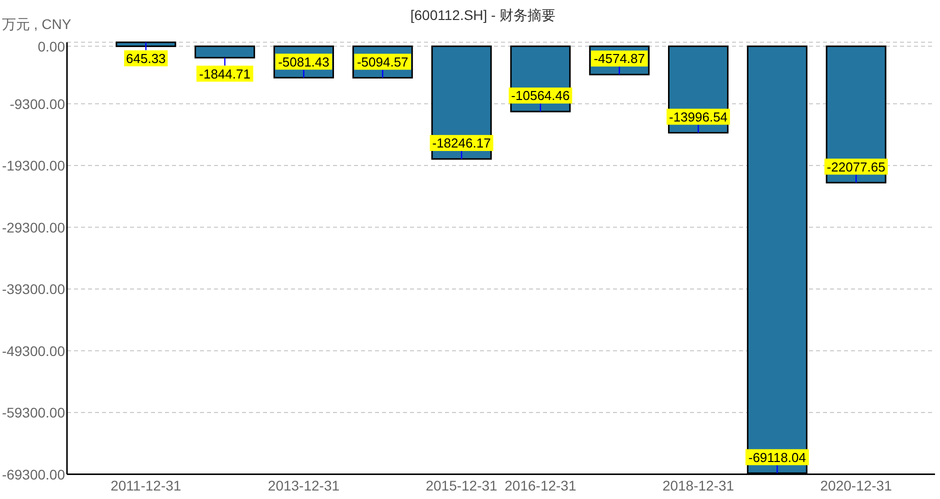 The height and width of the screenshot is (499, 940). Describe the element at coordinates (698, 485) in the screenshot. I see `x-tick-label: 2018-12-31` at that location.